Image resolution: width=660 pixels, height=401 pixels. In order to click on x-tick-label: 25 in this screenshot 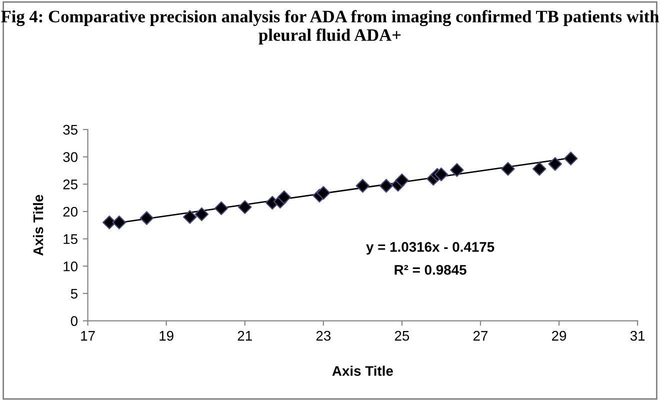, I will do `click(402, 335)`.